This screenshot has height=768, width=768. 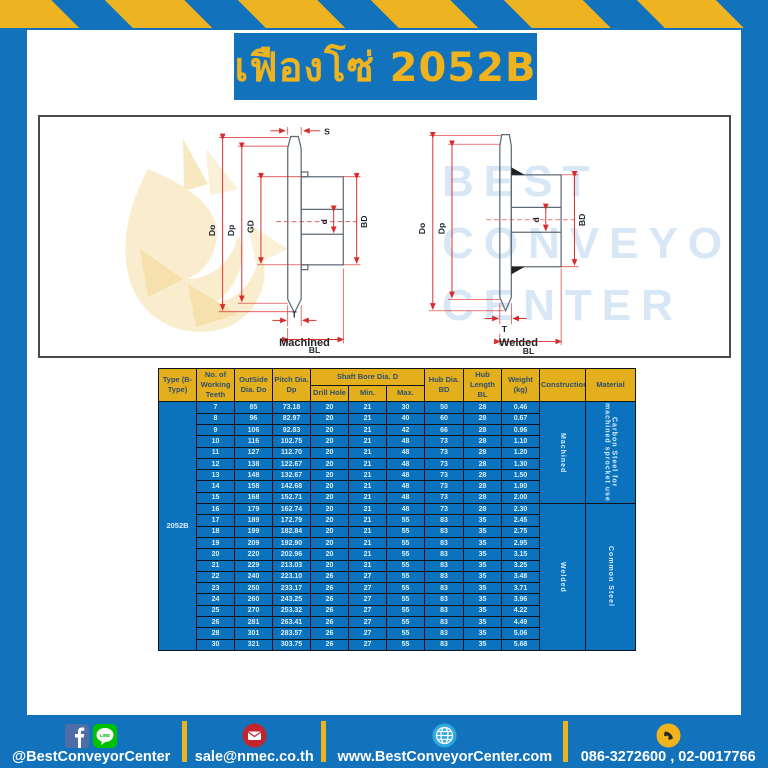 I want to click on data-cell: 14, so click(x=215, y=486).